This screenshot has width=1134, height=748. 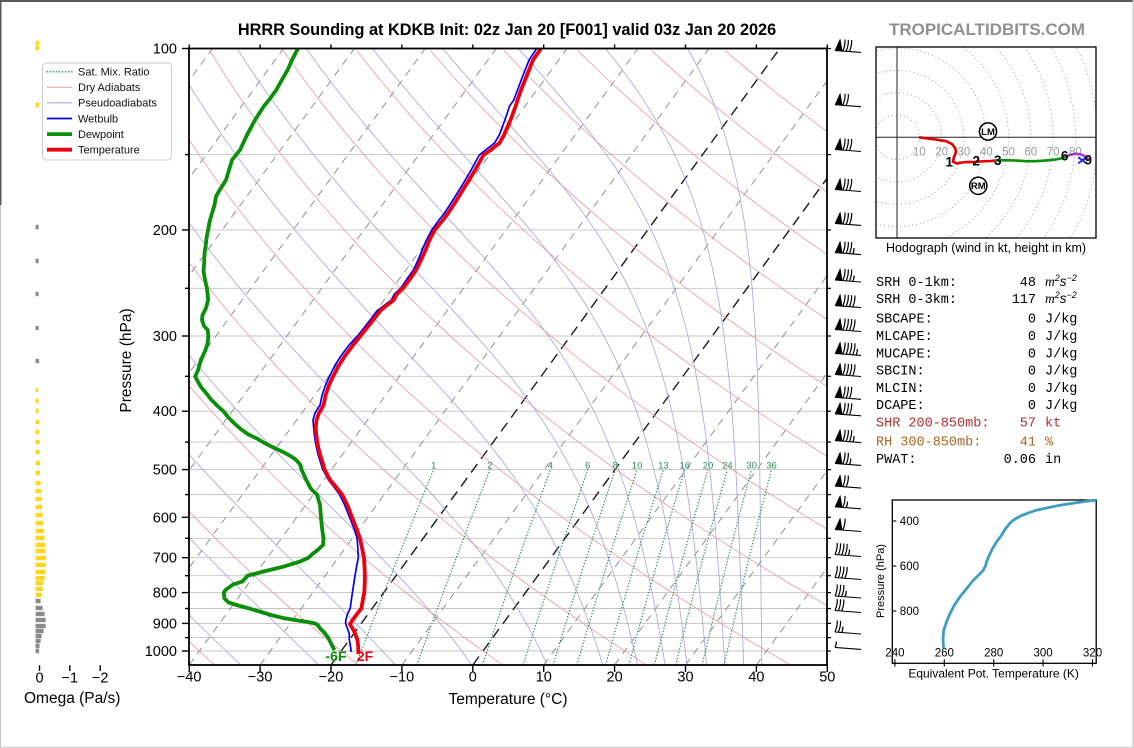 What do you see at coordinates (114, 73) in the screenshot?
I see `svg-text: Sat. Mix. Ratio` at bounding box center [114, 73].